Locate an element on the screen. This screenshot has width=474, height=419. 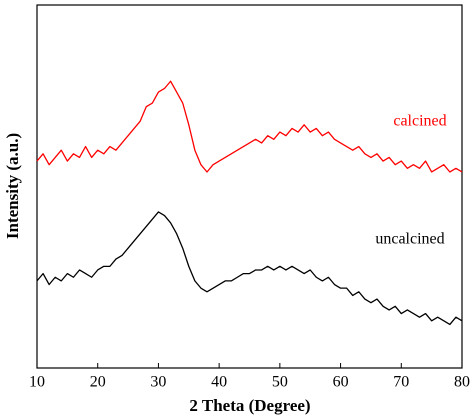
x-tick-label: 80 is located at coordinates (462, 382).